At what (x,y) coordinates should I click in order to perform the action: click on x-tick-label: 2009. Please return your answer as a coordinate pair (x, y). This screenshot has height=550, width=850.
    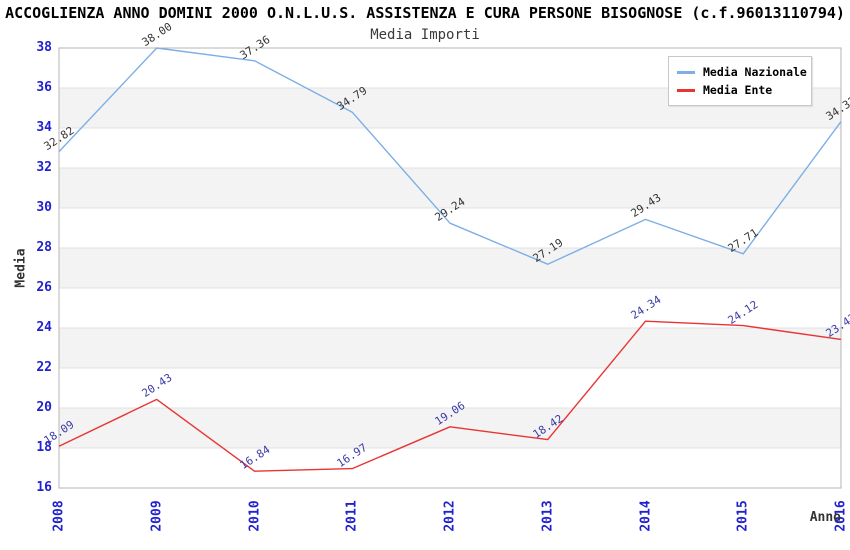
    Looking at the image, I should click on (157, 516).